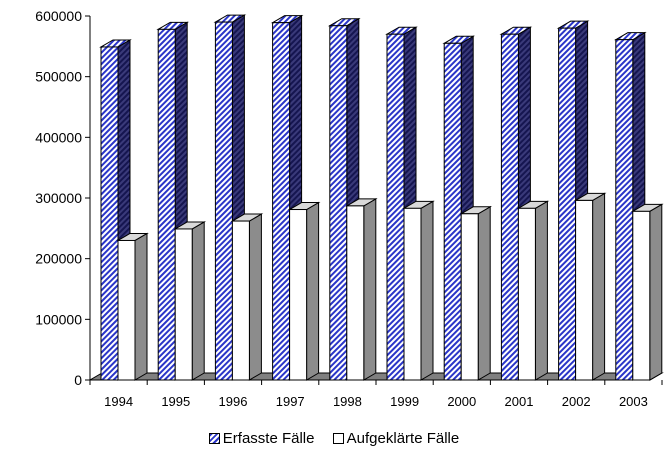 The height and width of the screenshot is (458, 668). What do you see at coordinates (484, 293) in the screenshot?
I see `bar-aufgeklaerte-2000-side` at bounding box center [484, 293].